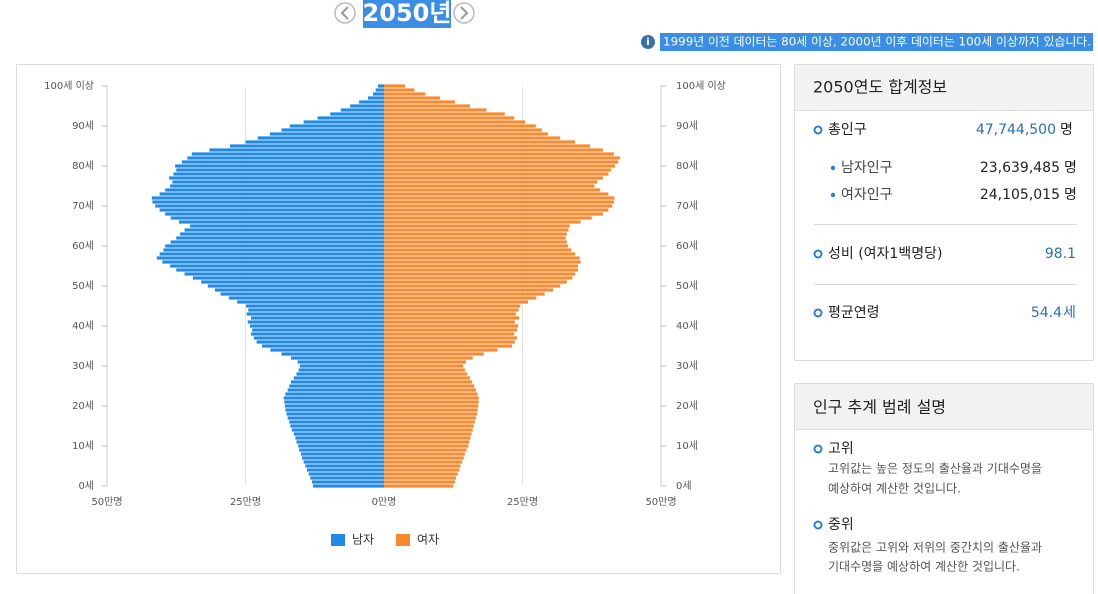  What do you see at coordinates (522, 502) in the screenshot?
I see `x-tick-label: 25만명` at bounding box center [522, 502].